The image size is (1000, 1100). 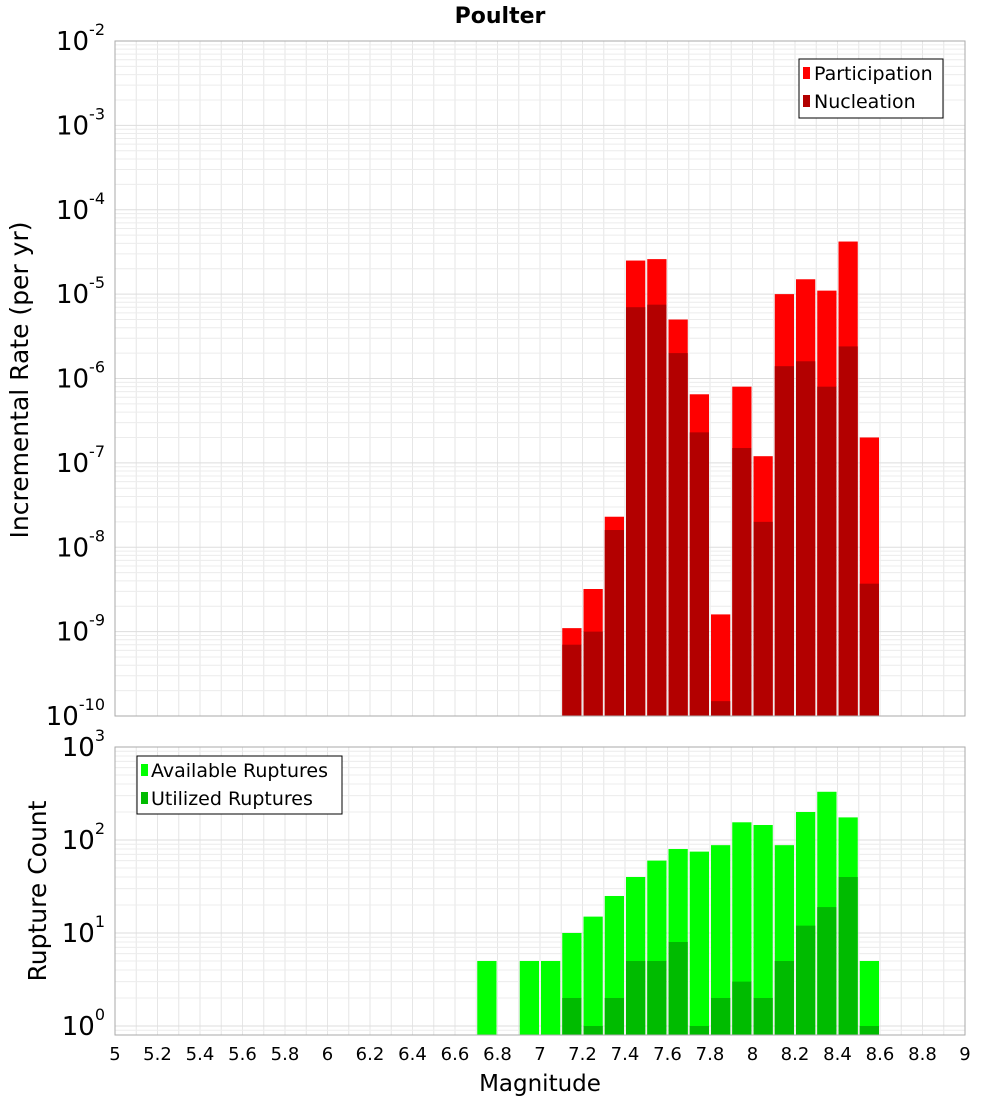 I want to click on x-tick-label: 8.6, so click(x=880, y=1054).